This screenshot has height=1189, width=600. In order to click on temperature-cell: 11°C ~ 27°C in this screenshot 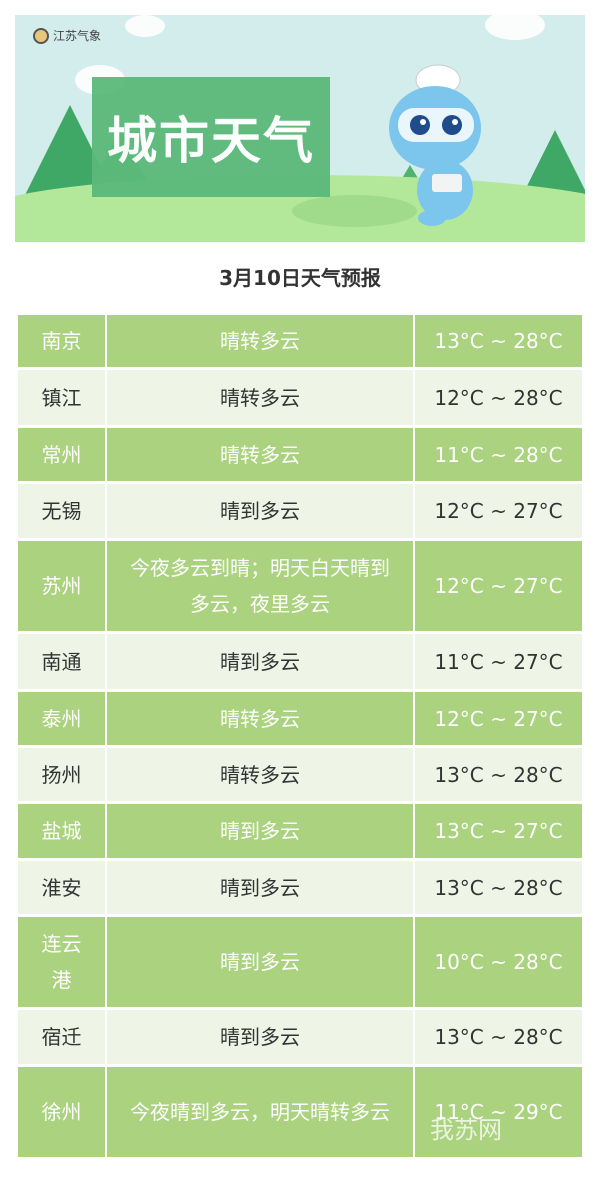, I will do `click(498, 661)`.